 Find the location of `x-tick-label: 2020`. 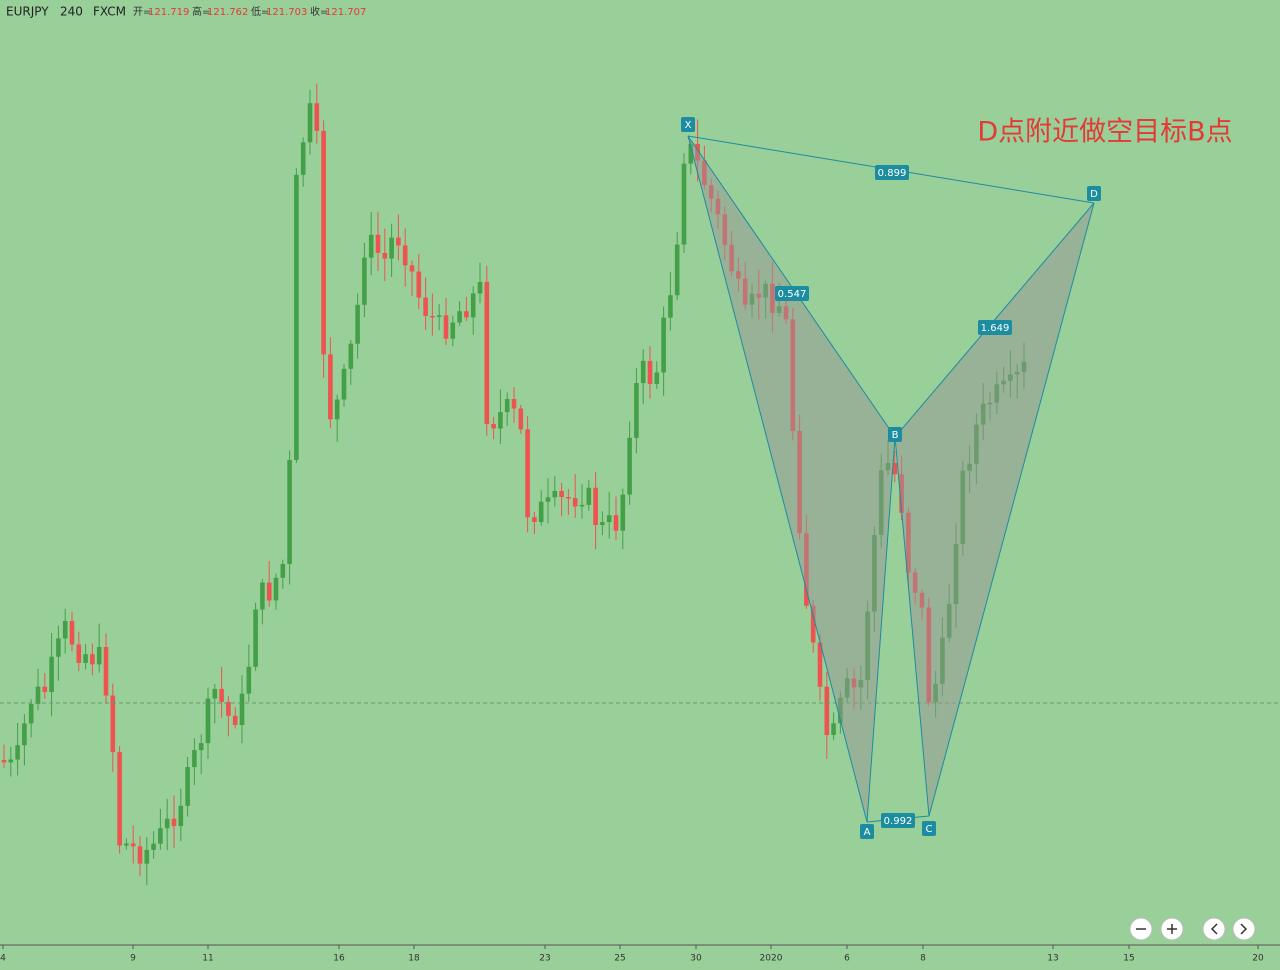

x-tick-label: 2020 is located at coordinates (771, 959).